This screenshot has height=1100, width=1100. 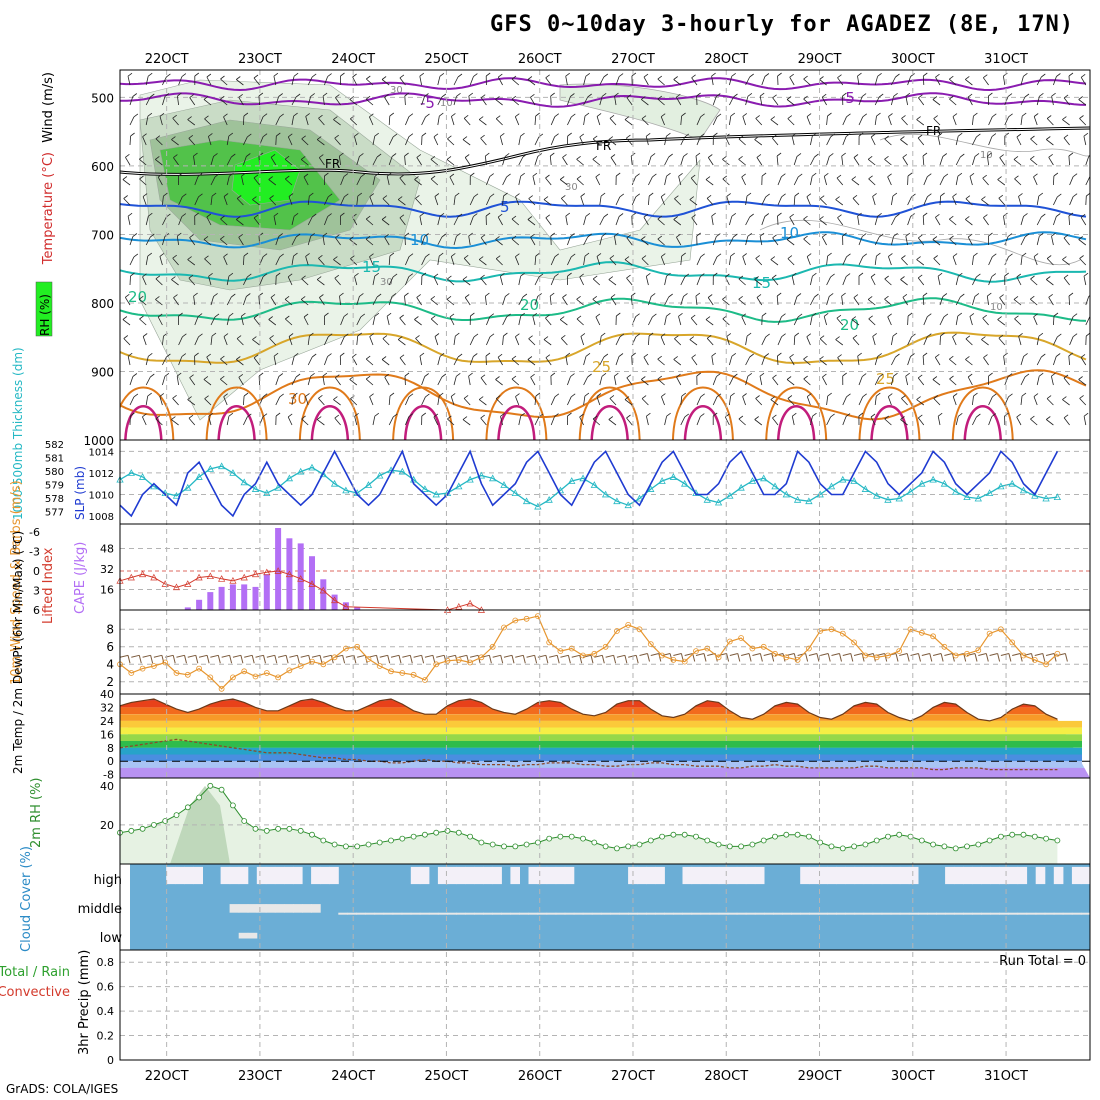 I want to click on ylabel-precip-conv: Convective, so click(x=35, y=992).